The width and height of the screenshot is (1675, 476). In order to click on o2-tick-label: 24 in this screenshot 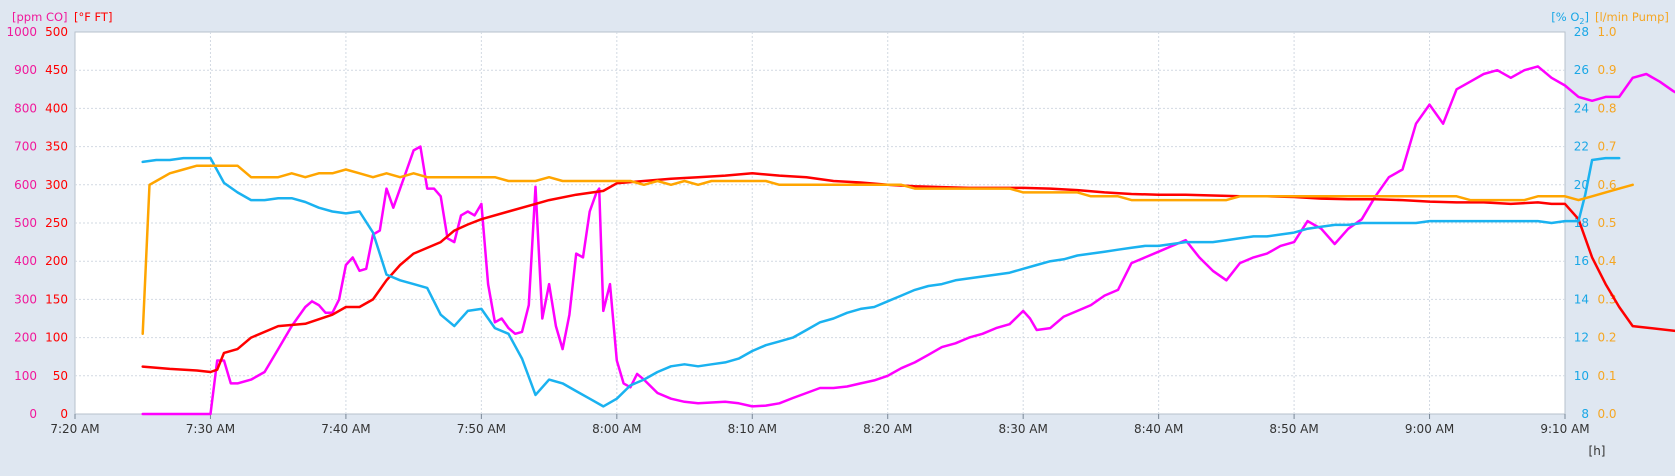, I will do `click(1581, 108)`.